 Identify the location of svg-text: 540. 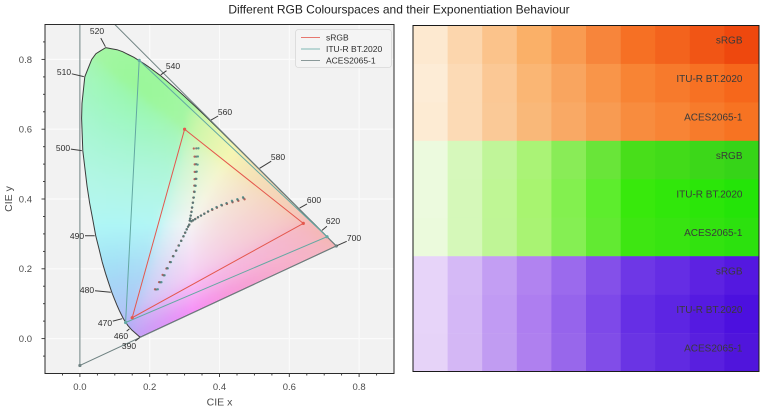
(173, 66).